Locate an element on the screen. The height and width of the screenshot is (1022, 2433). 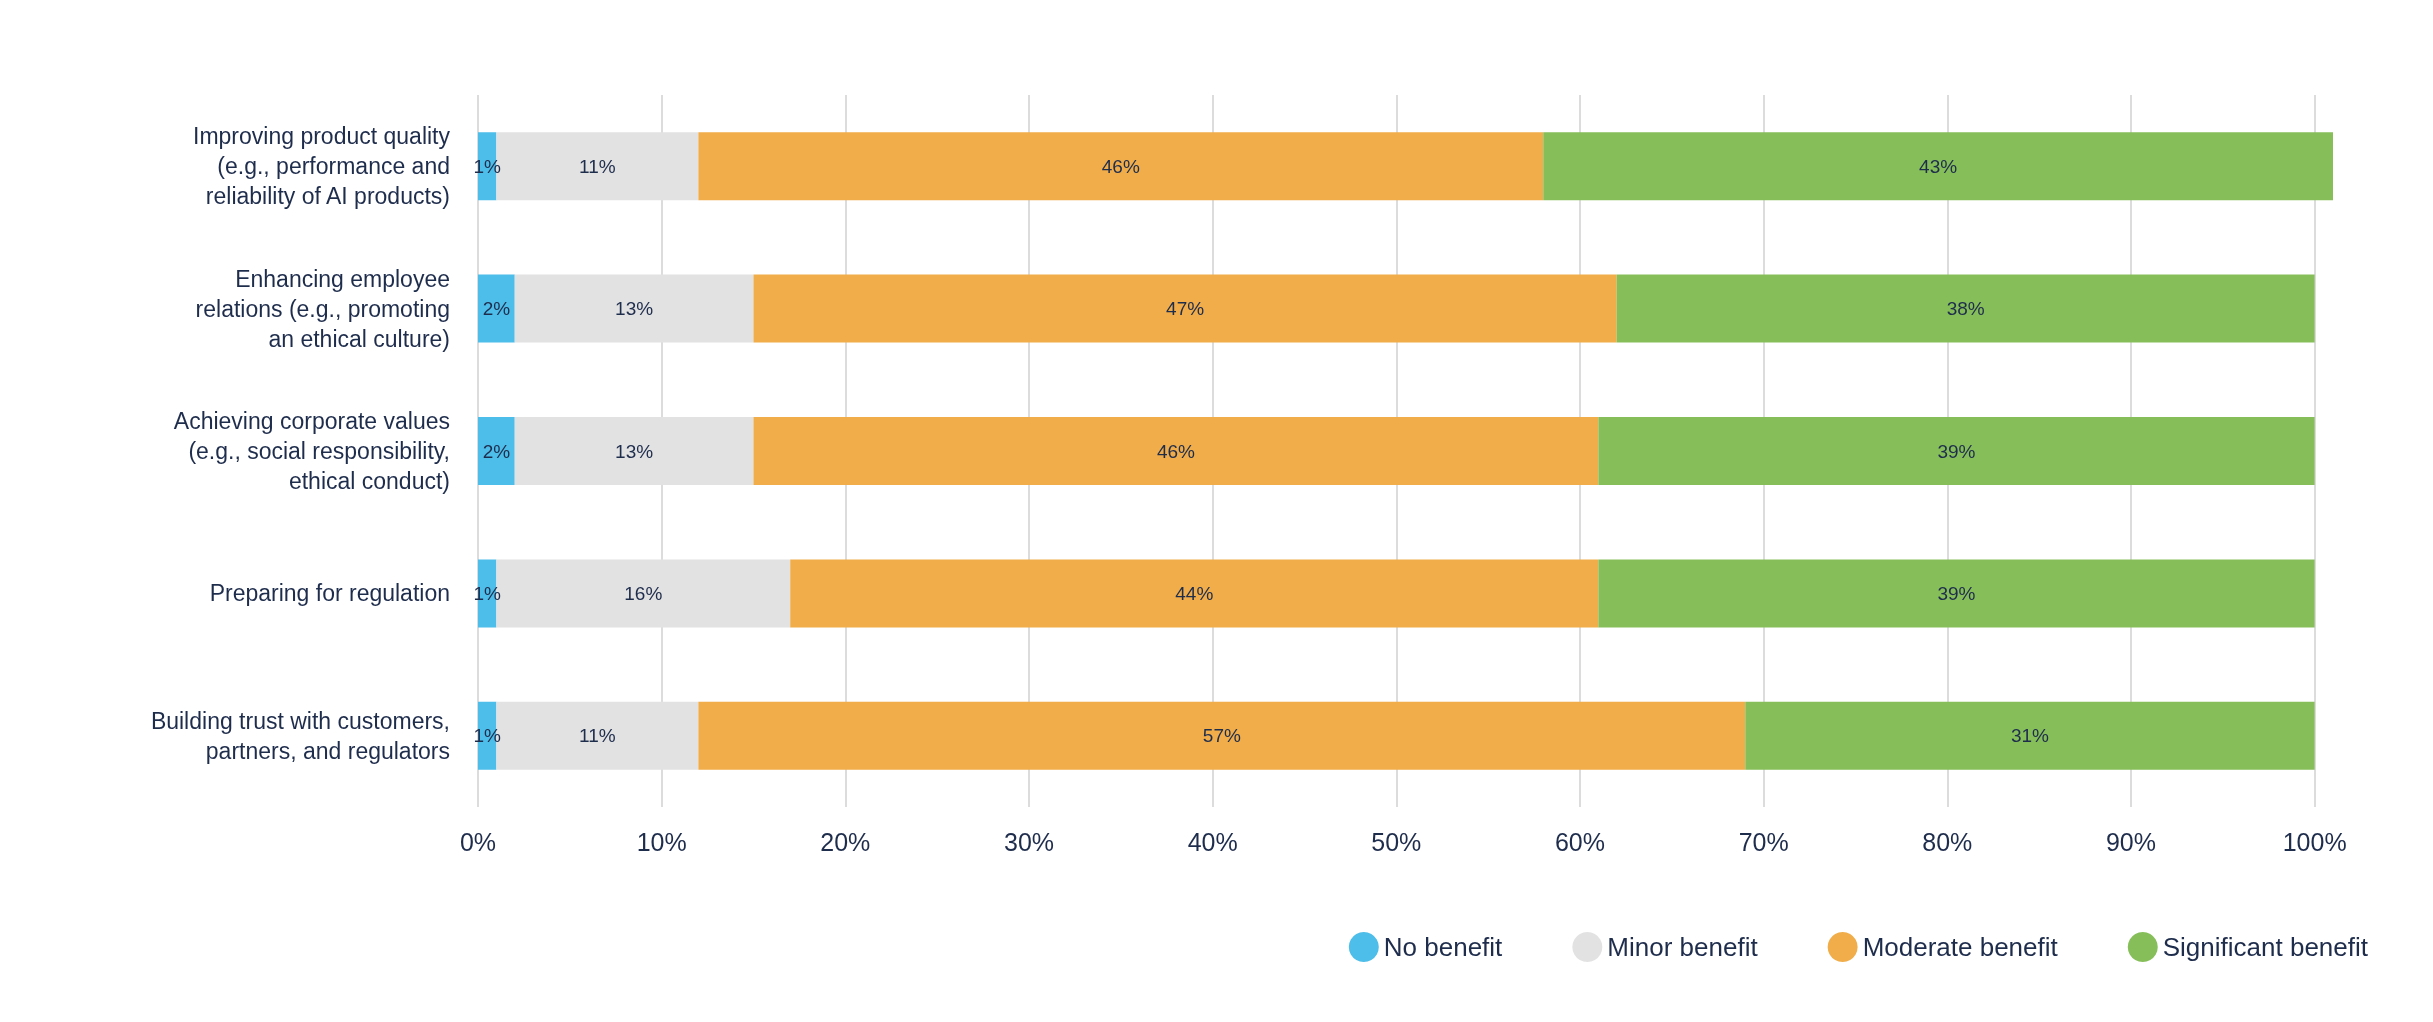
x-tick-label: 50% is located at coordinates (1396, 841).